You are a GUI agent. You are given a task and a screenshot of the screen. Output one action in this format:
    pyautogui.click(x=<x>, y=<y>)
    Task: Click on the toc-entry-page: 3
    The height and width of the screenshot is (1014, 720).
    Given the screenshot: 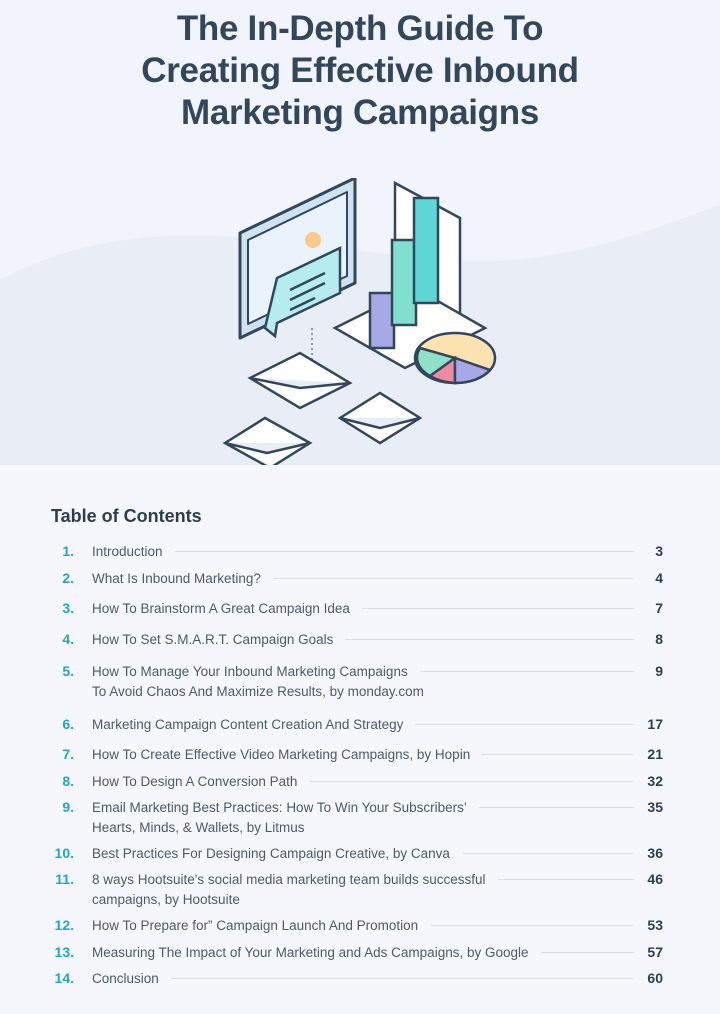 What is the action you would take?
    pyautogui.click(x=659, y=551)
    